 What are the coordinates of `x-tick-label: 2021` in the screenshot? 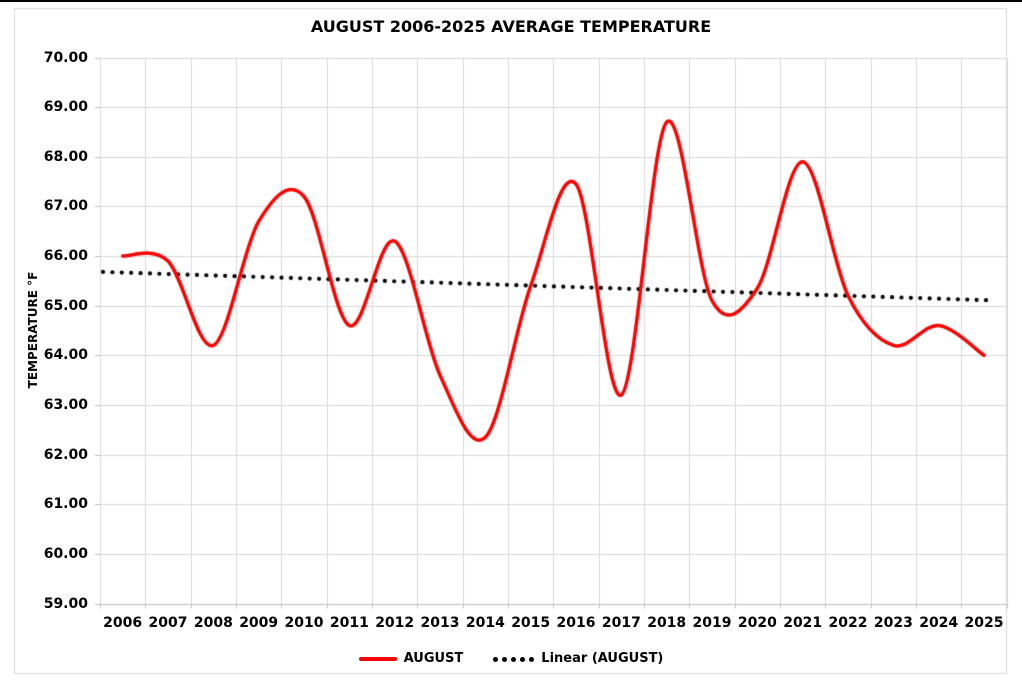 It's located at (803, 623).